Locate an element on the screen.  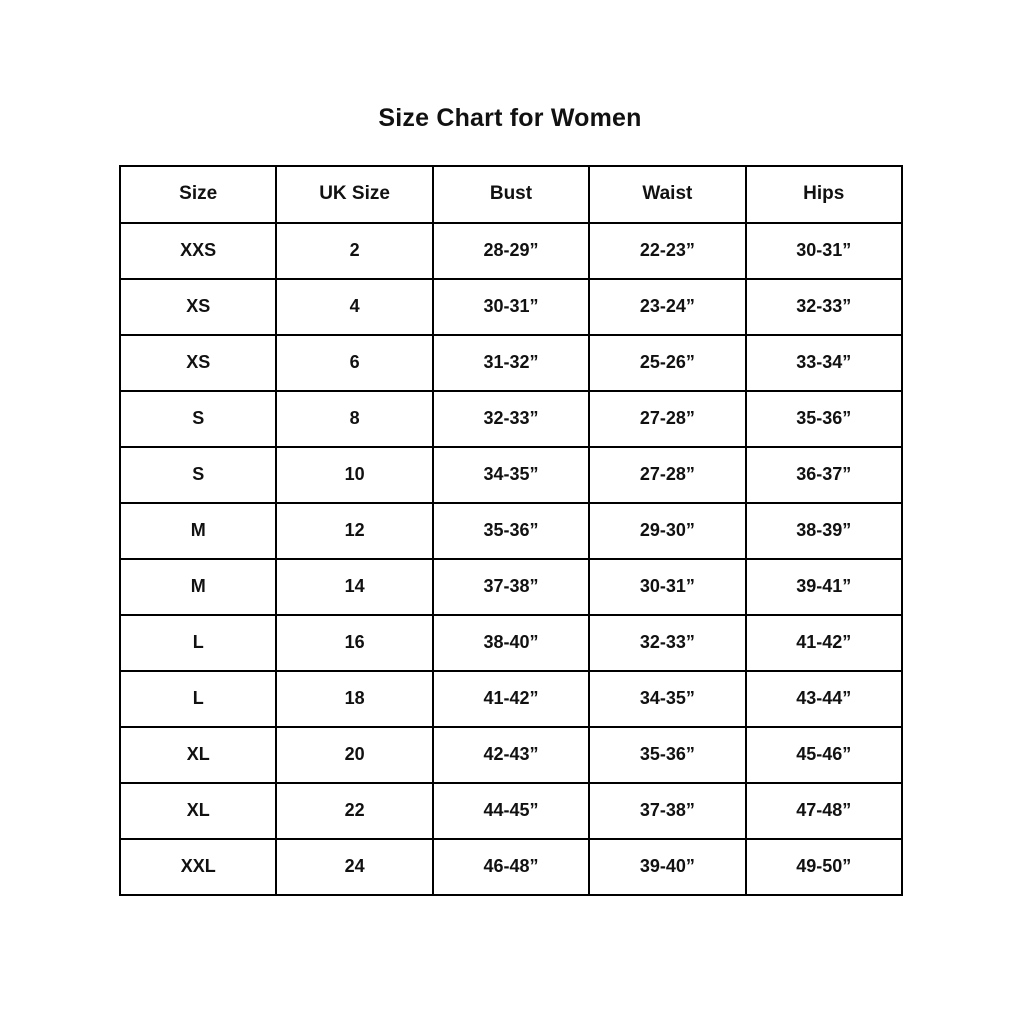
table-row: XL 20 42-43” 35-36” 45-46” is located at coordinates (510, 755).